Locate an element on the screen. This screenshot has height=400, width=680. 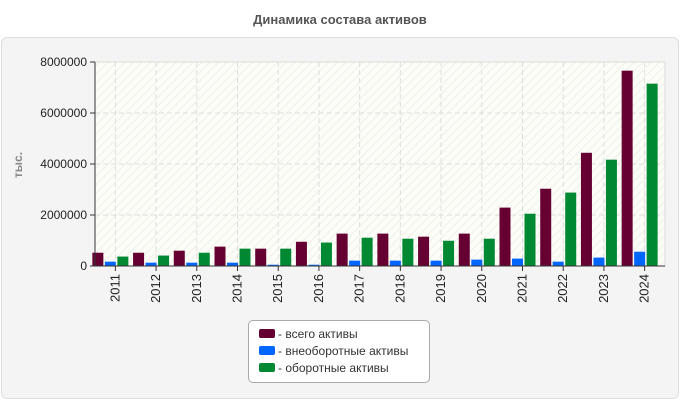
x-tick-label: 2022 is located at coordinates (562, 288).